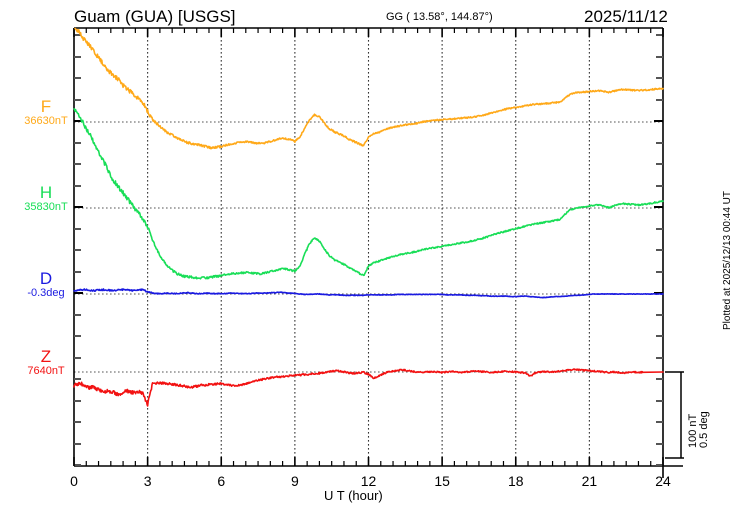 The height and width of the screenshot is (520, 730). I want to click on scale-bar-deg: 0.5 deg, so click(704, 429).